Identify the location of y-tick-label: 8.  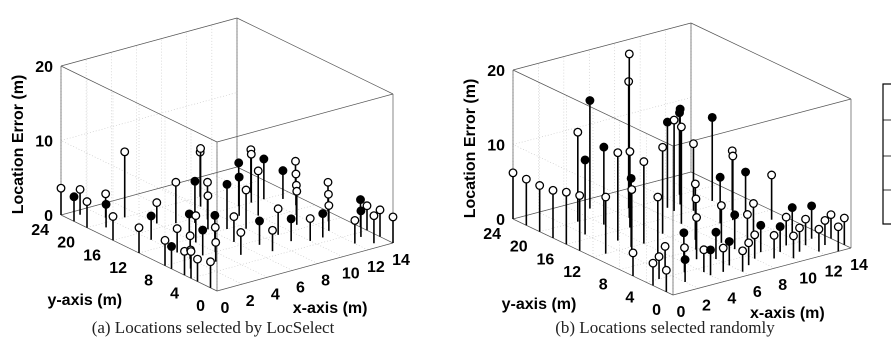
(148, 281).